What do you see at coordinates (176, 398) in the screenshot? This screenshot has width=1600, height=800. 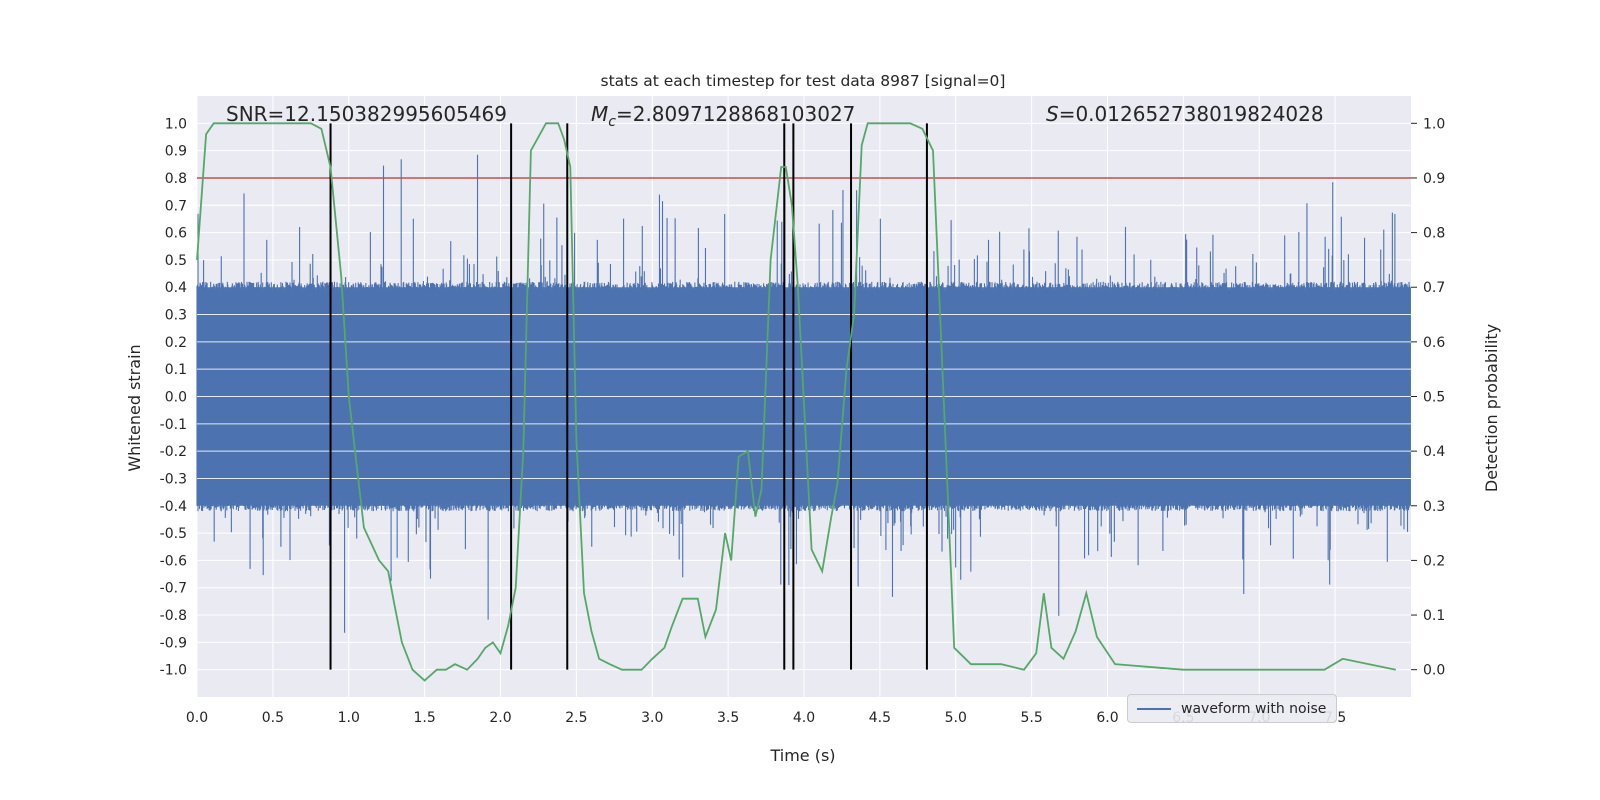 I see `y-tick-label: 0.0` at bounding box center [176, 398].